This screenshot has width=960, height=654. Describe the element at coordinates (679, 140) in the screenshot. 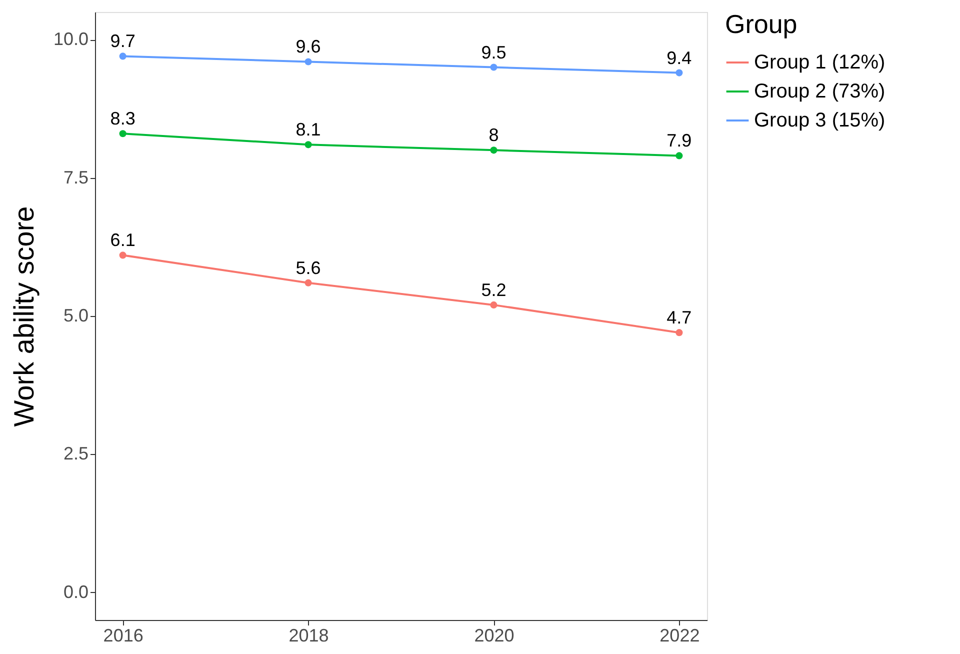

I see `data-label: 7.9` at that location.